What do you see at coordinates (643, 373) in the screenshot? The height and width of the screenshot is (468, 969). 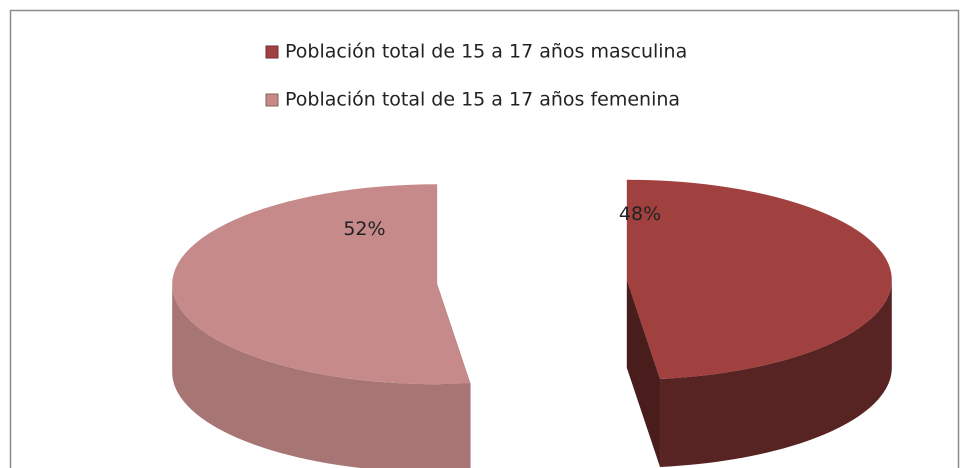 I see `slice-wall` at bounding box center [643, 373].